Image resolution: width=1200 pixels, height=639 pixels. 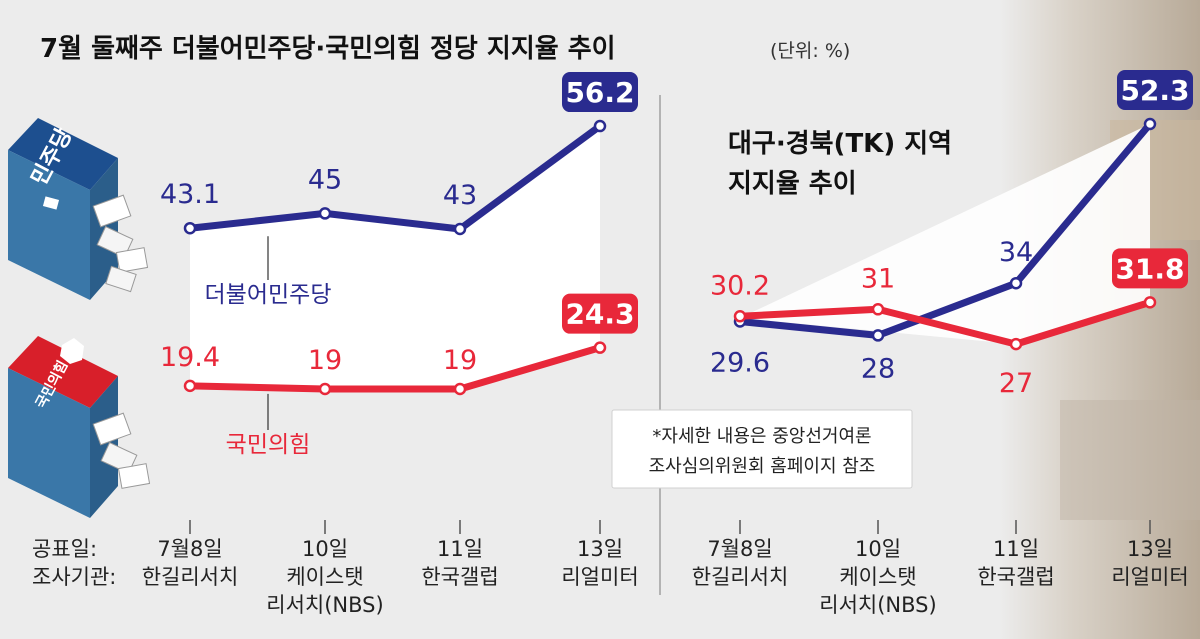 I want to click on data-label: 34, so click(x=1016, y=252).